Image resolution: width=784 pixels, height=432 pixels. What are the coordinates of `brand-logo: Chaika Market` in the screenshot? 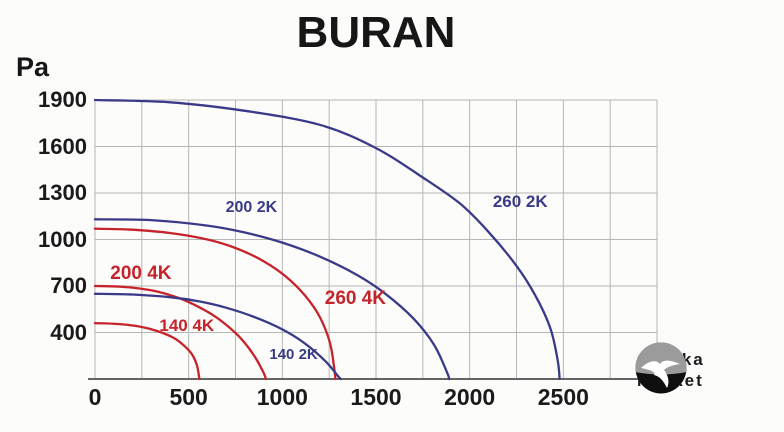 It's located at (708, 370).